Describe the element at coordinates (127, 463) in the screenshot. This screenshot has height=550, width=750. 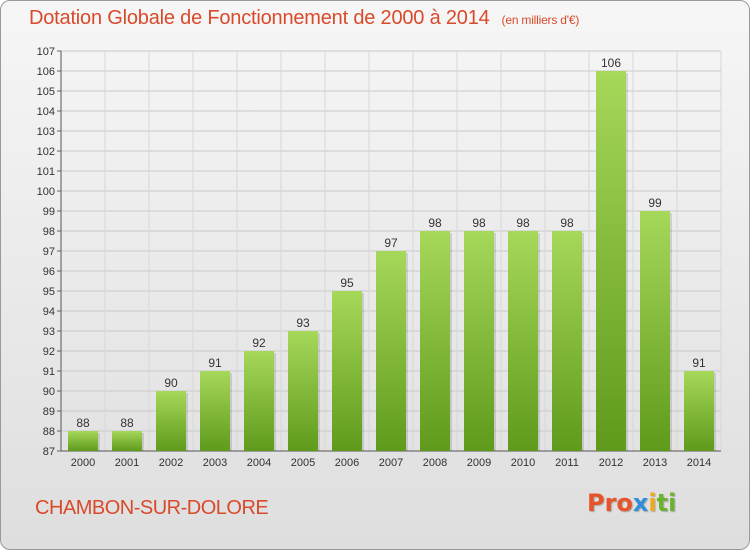
I see `x-tick-label: 2001` at that location.